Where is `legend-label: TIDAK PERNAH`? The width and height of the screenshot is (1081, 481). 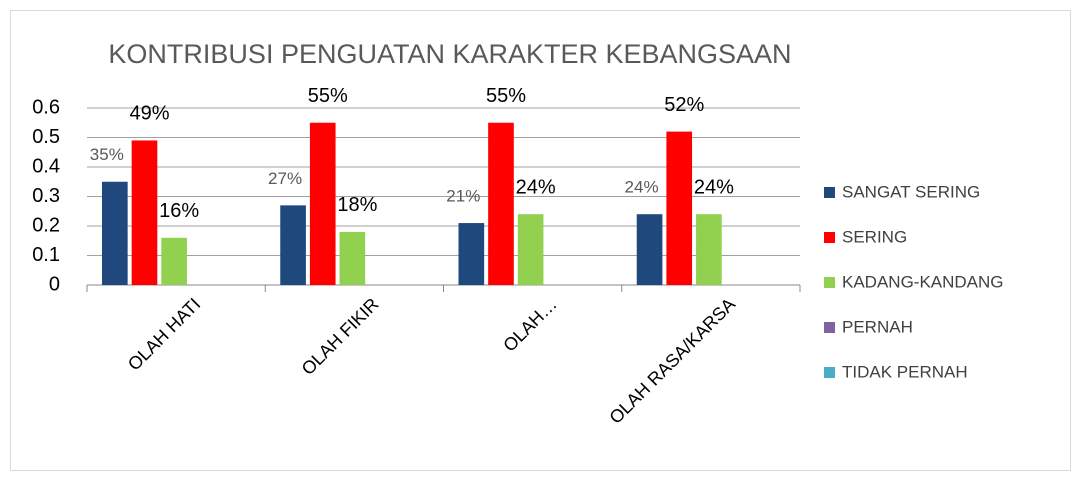 legend-label: TIDAK PERNAH is located at coordinates (905, 371).